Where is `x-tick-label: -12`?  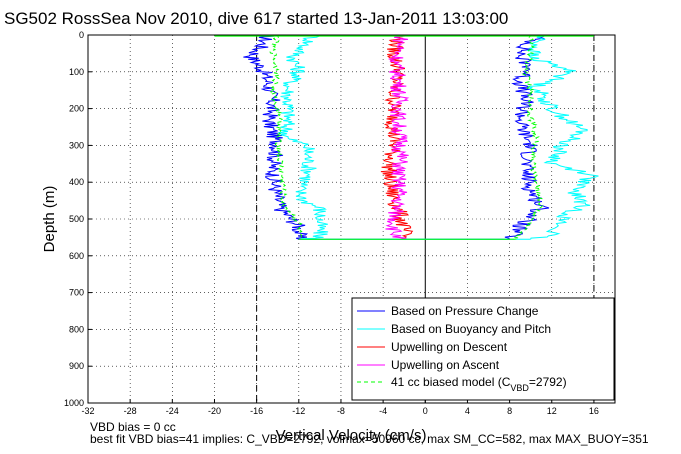 x-tick-label: -12 is located at coordinates (298, 411).